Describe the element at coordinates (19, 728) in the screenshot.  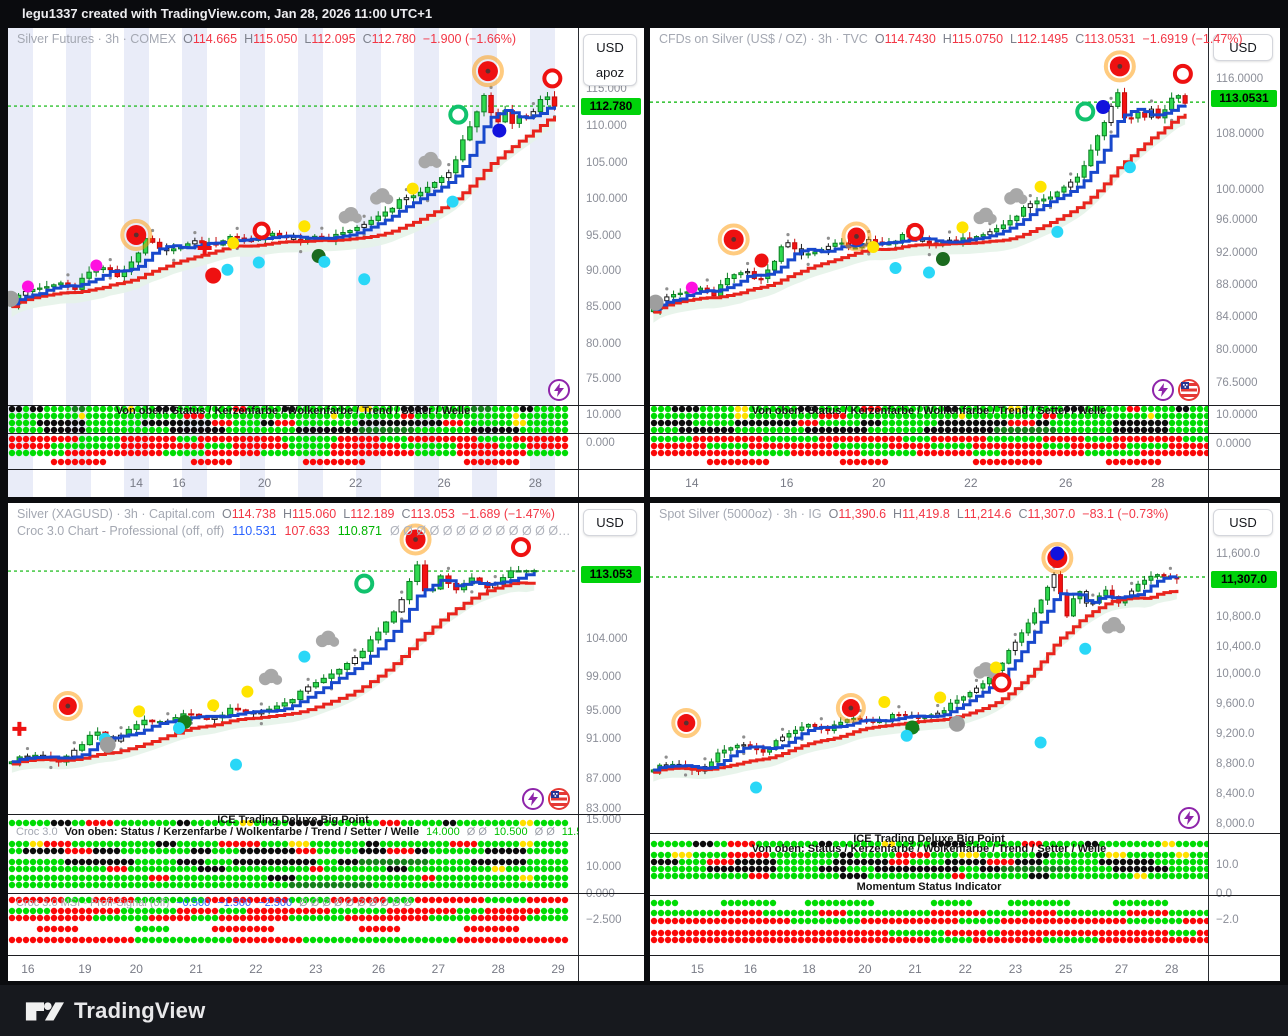
I see `cross-marker` at that location.